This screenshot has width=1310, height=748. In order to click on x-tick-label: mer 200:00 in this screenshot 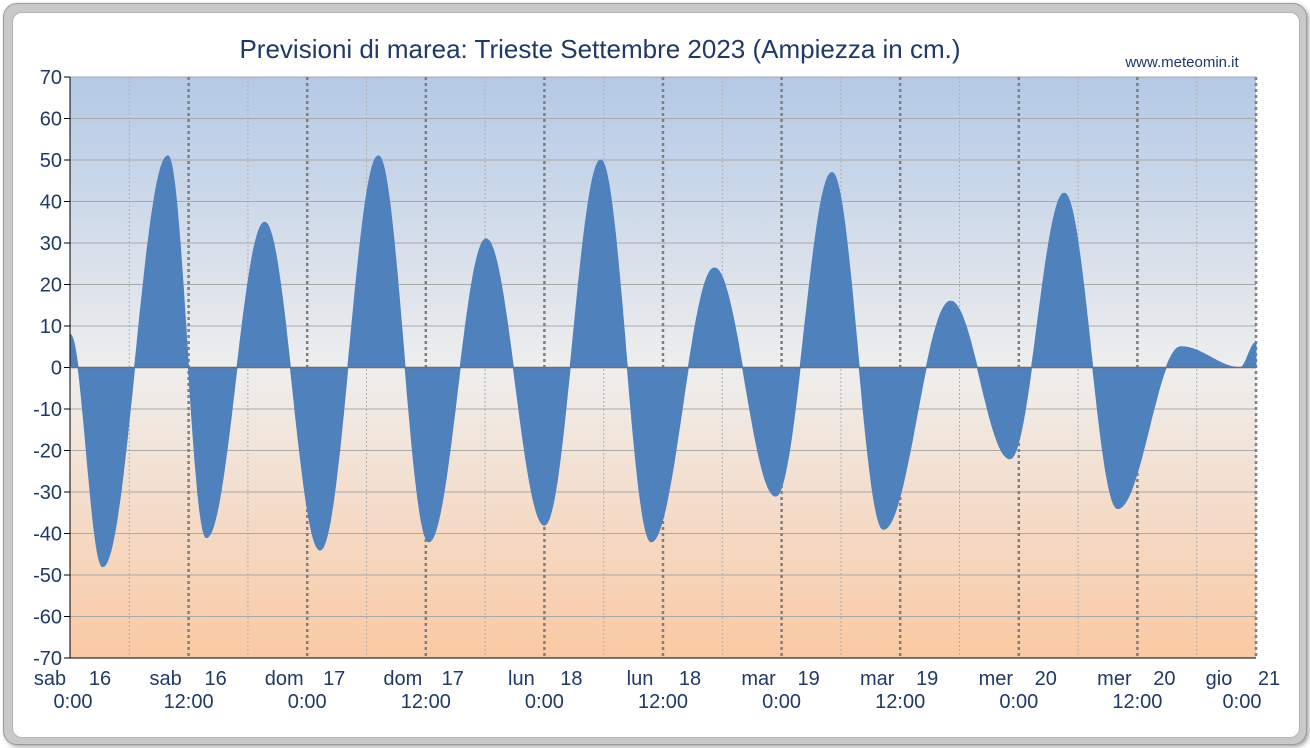, I will do `click(1018, 690)`.